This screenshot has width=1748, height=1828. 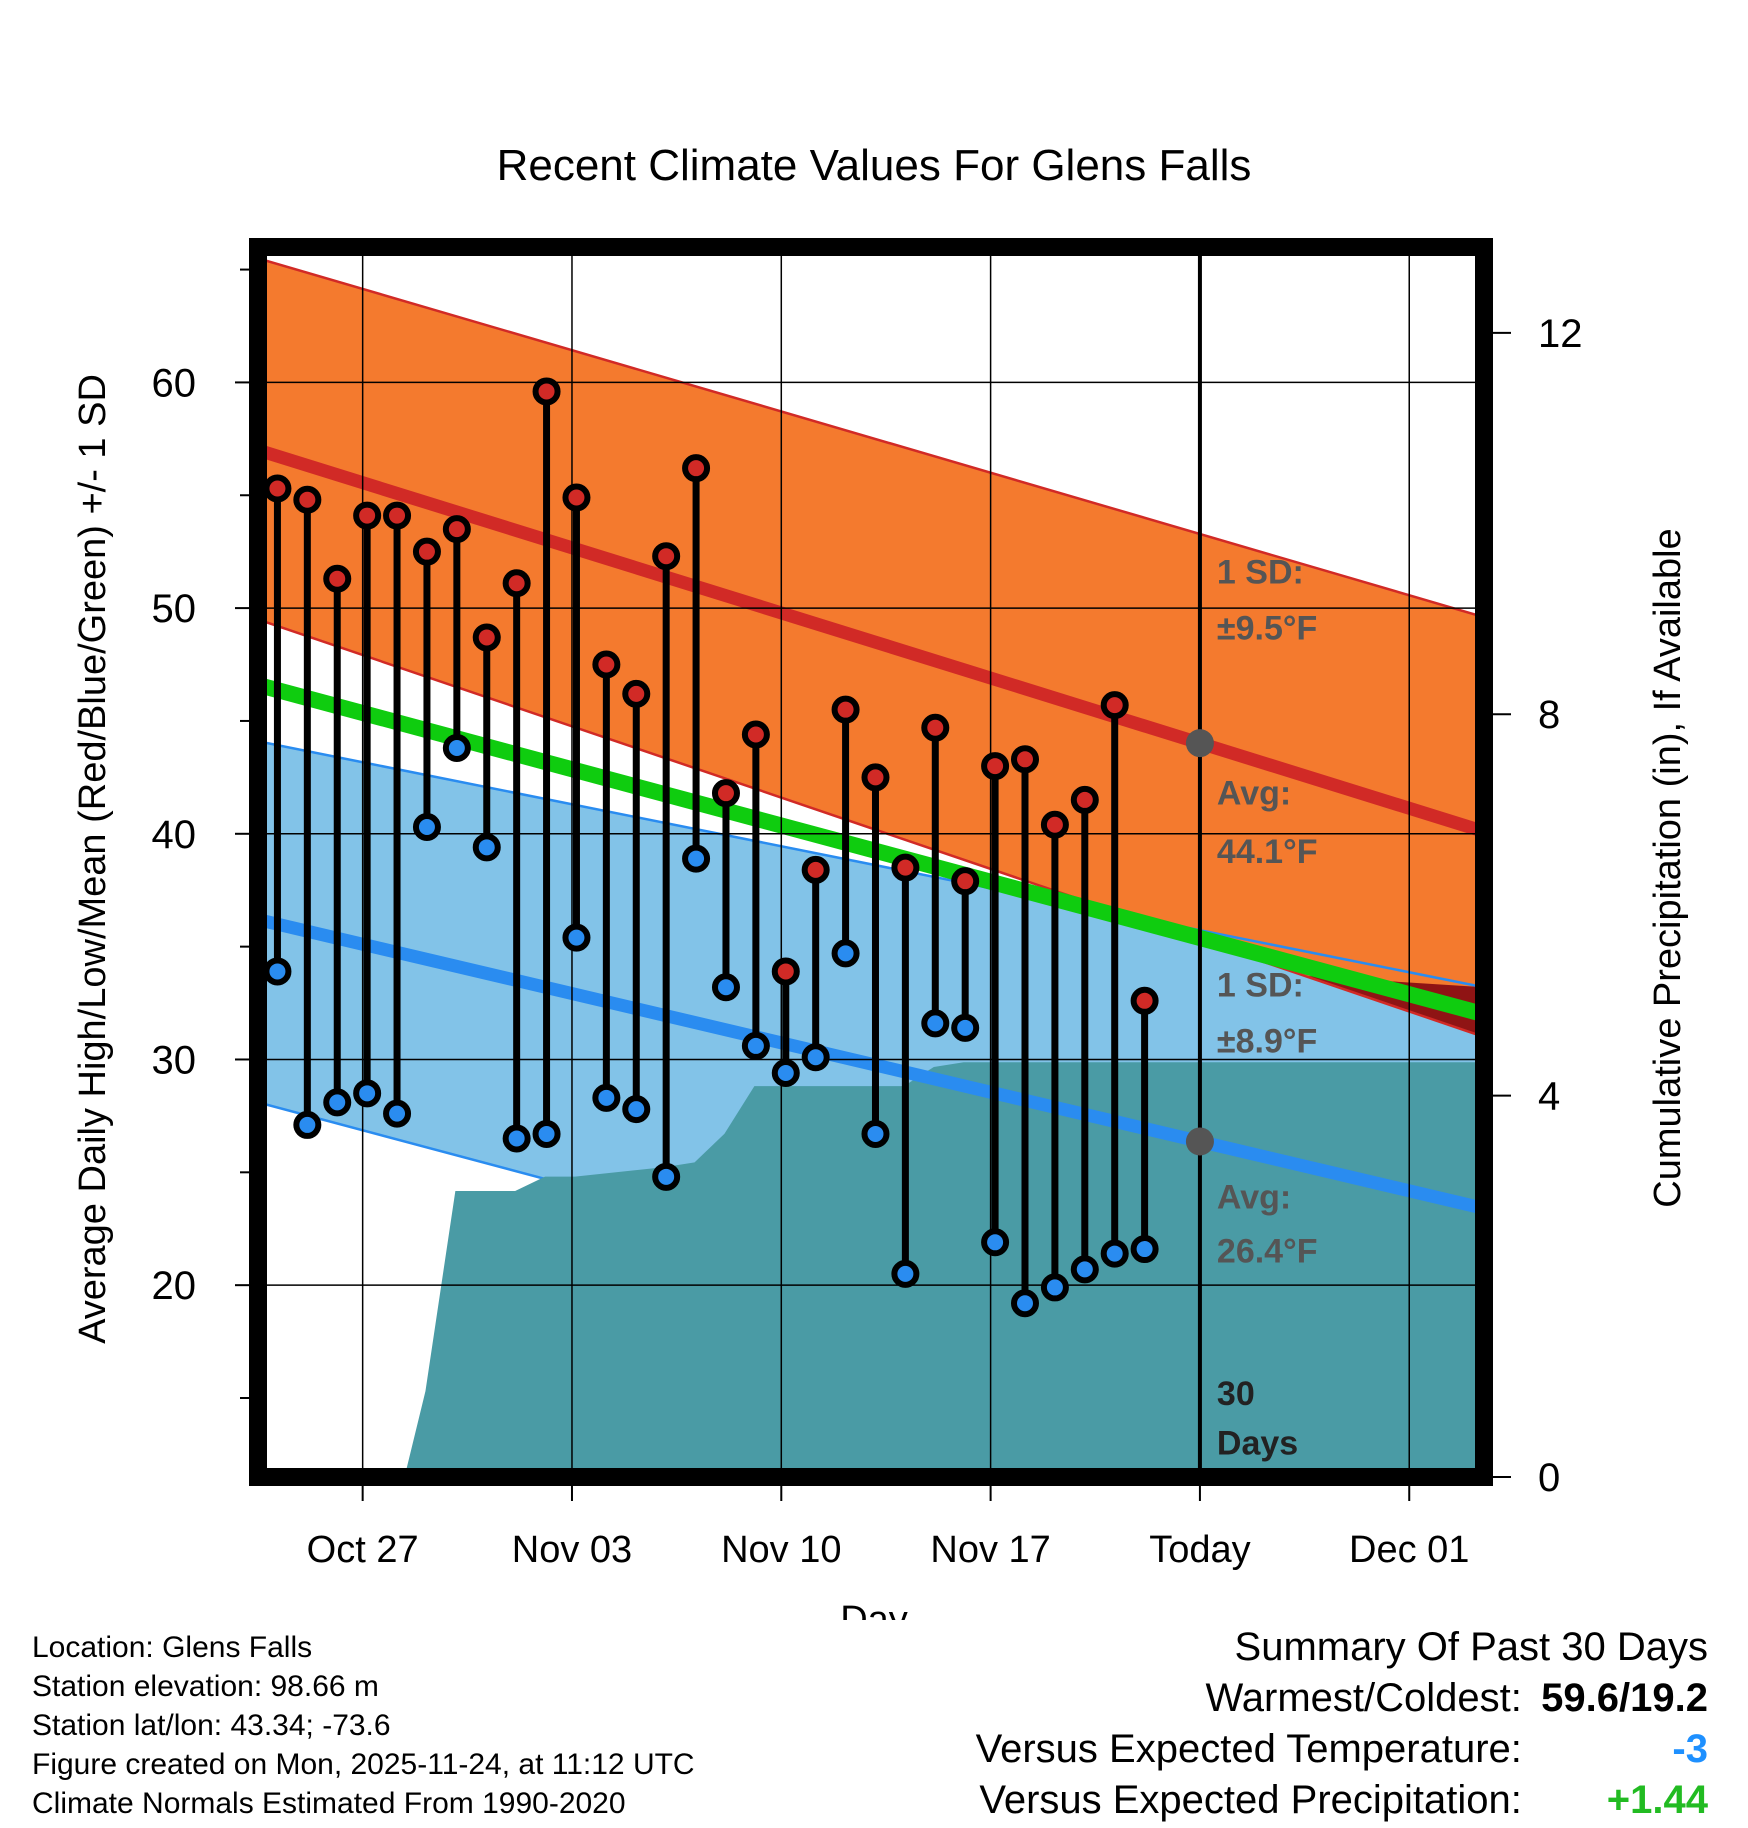 I want to click on y-tick-label-30: 30, so click(x=174, y=1060).